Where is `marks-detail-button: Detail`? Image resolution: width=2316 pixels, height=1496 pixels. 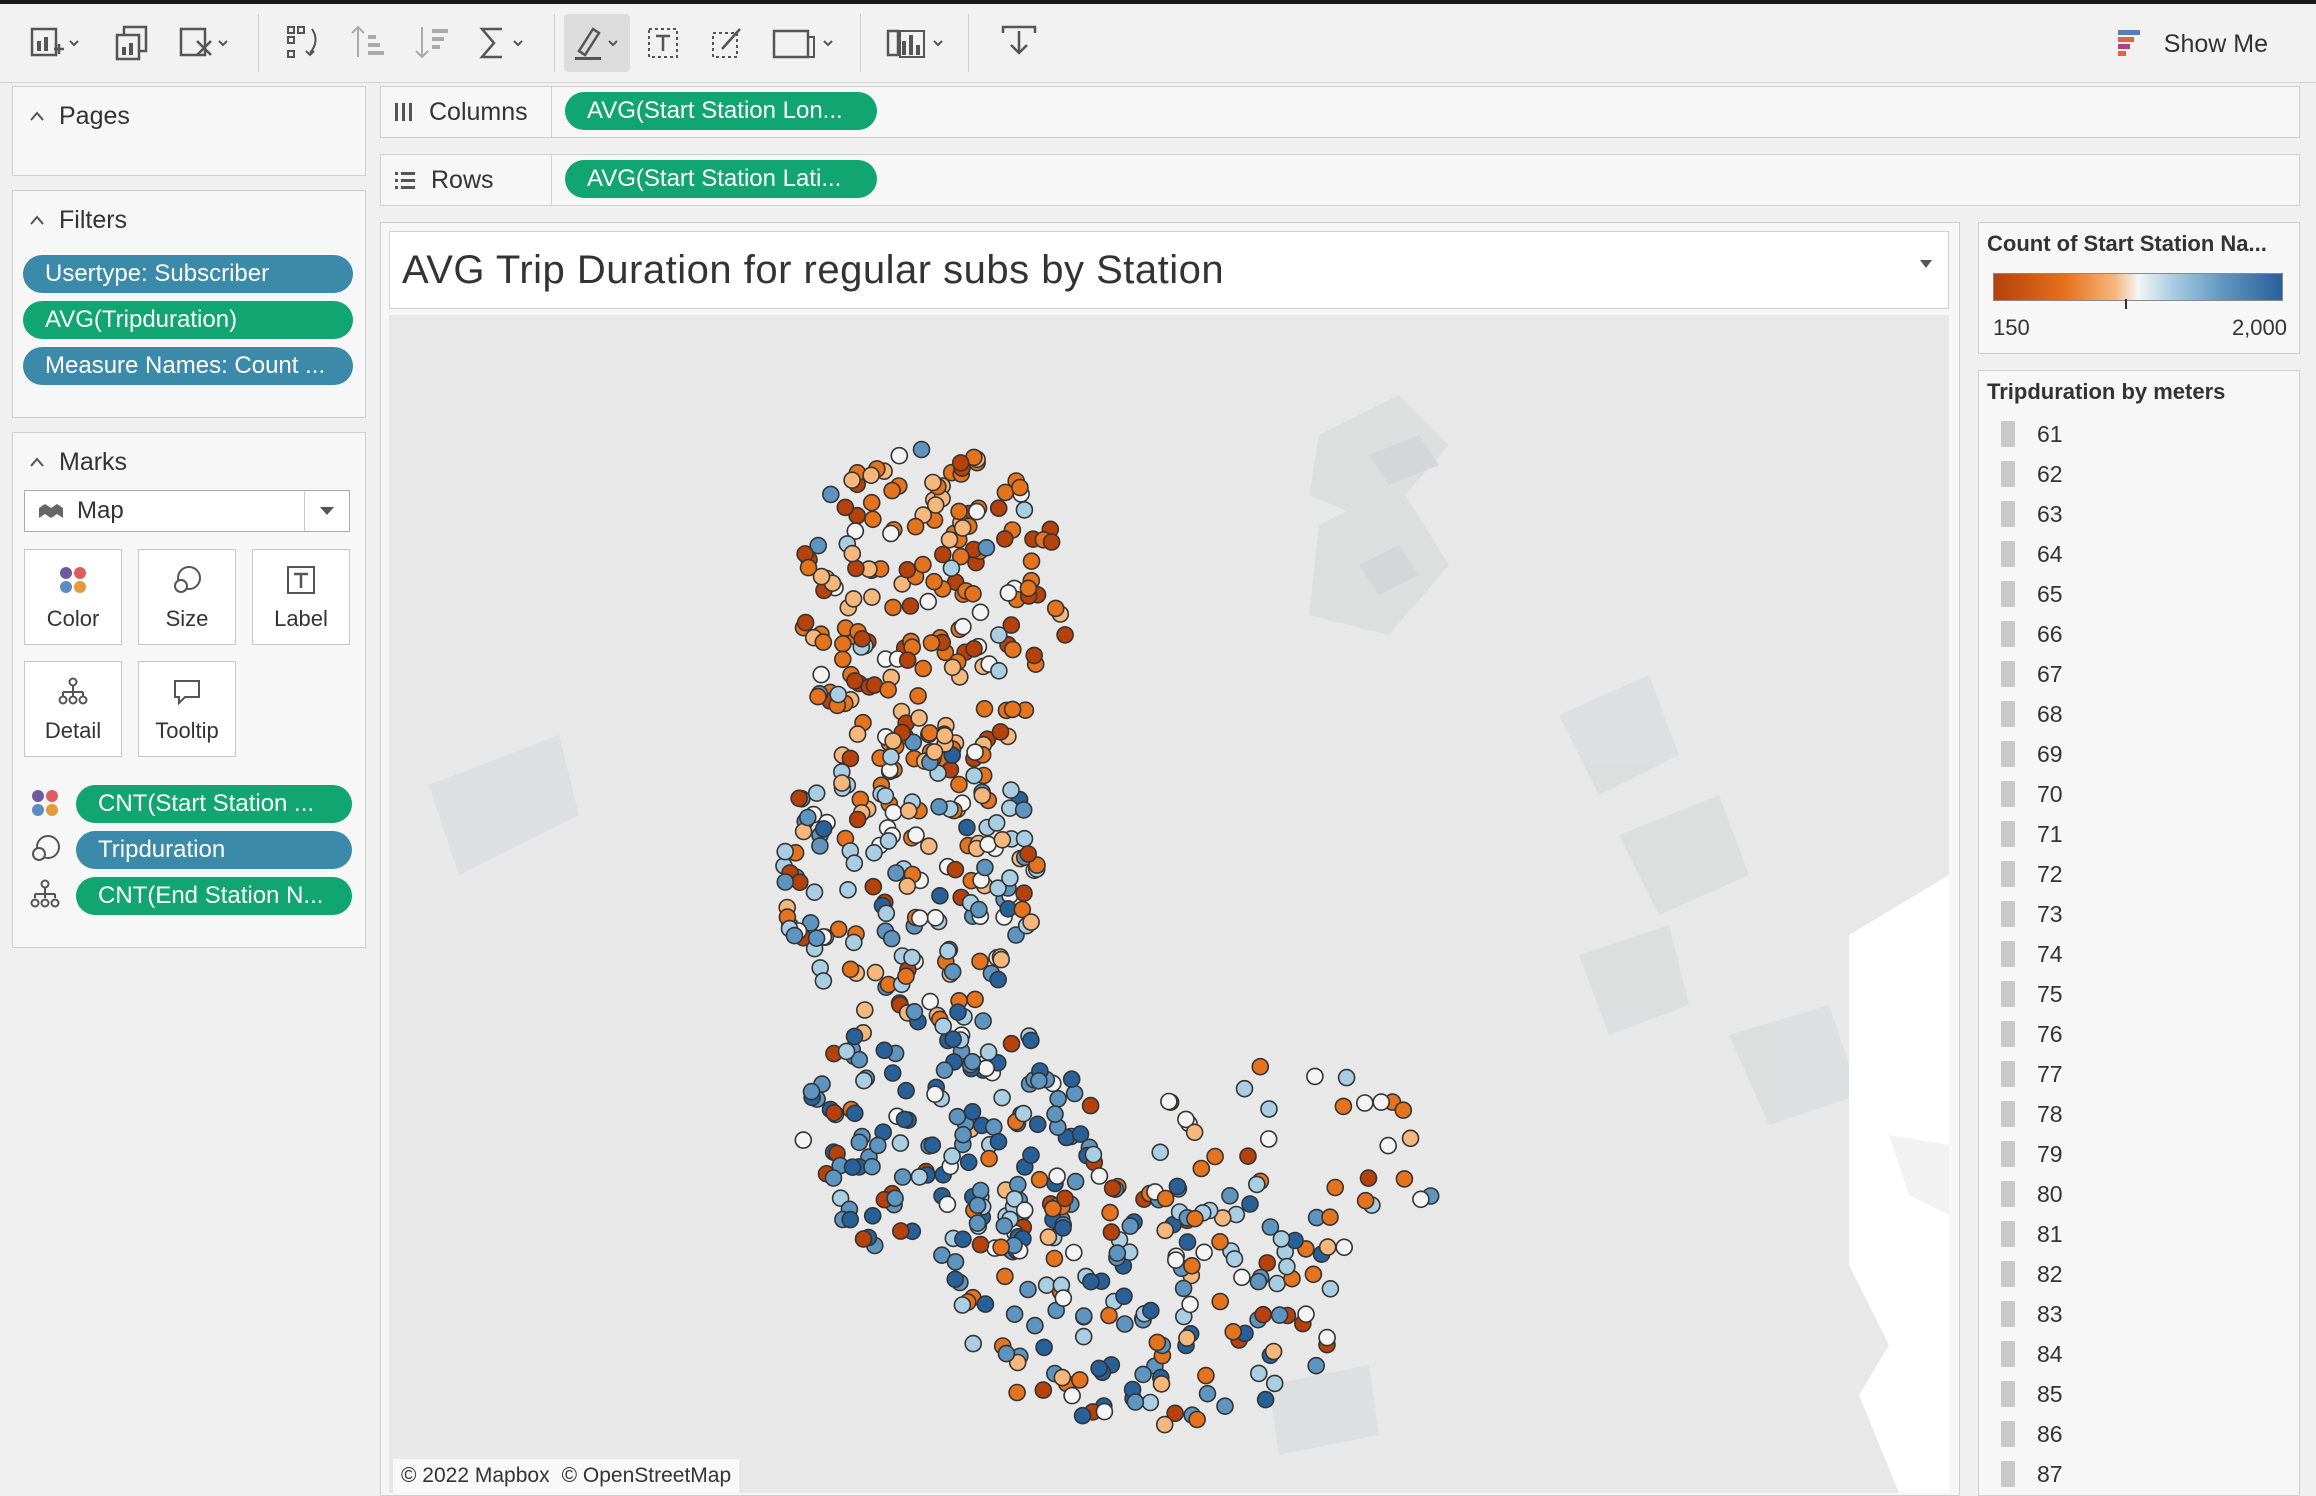 marks-detail-button: Detail is located at coordinates (73, 709).